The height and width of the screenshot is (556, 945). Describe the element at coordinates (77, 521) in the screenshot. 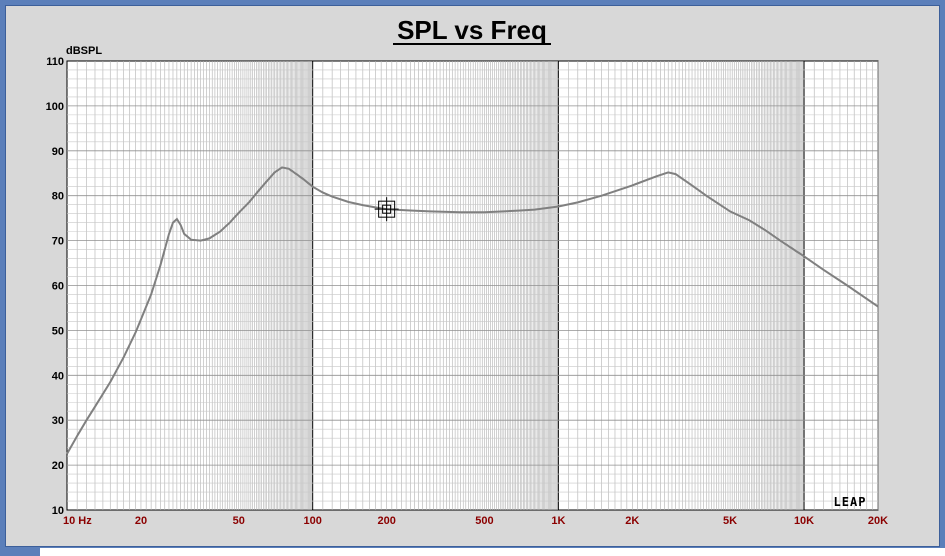

I see `x-tick-label: 10 Hz` at that location.